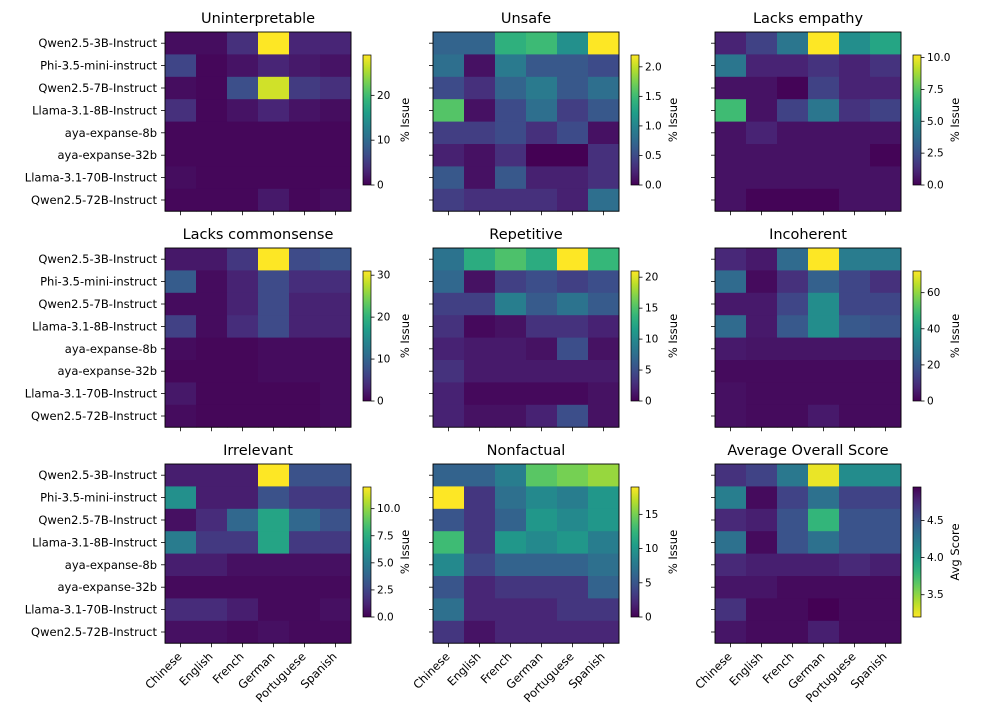 This screenshot has height=720, width=997. What do you see at coordinates (98, 66) in the screenshot?
I see `y-tick-label: Phi-3.5-mini-instruct` at bounding box center [98, 66].